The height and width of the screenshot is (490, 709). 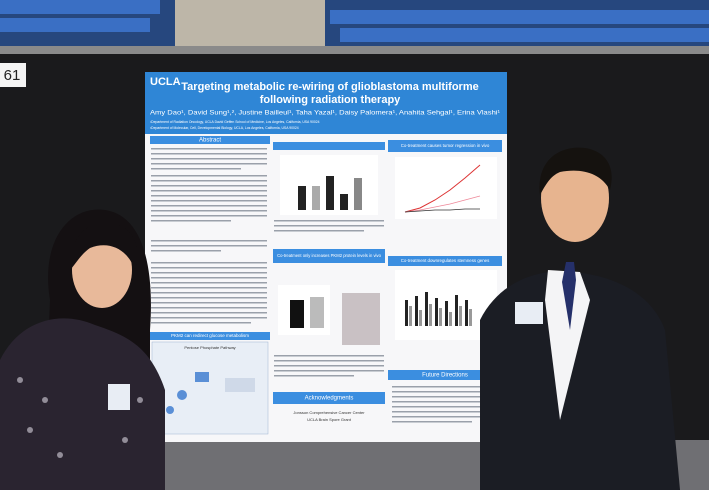 What do you see at coordinates (330, 100) in the screenshot?
I see `poster-title: following radiation therapy` at bounding box center [330, 100].